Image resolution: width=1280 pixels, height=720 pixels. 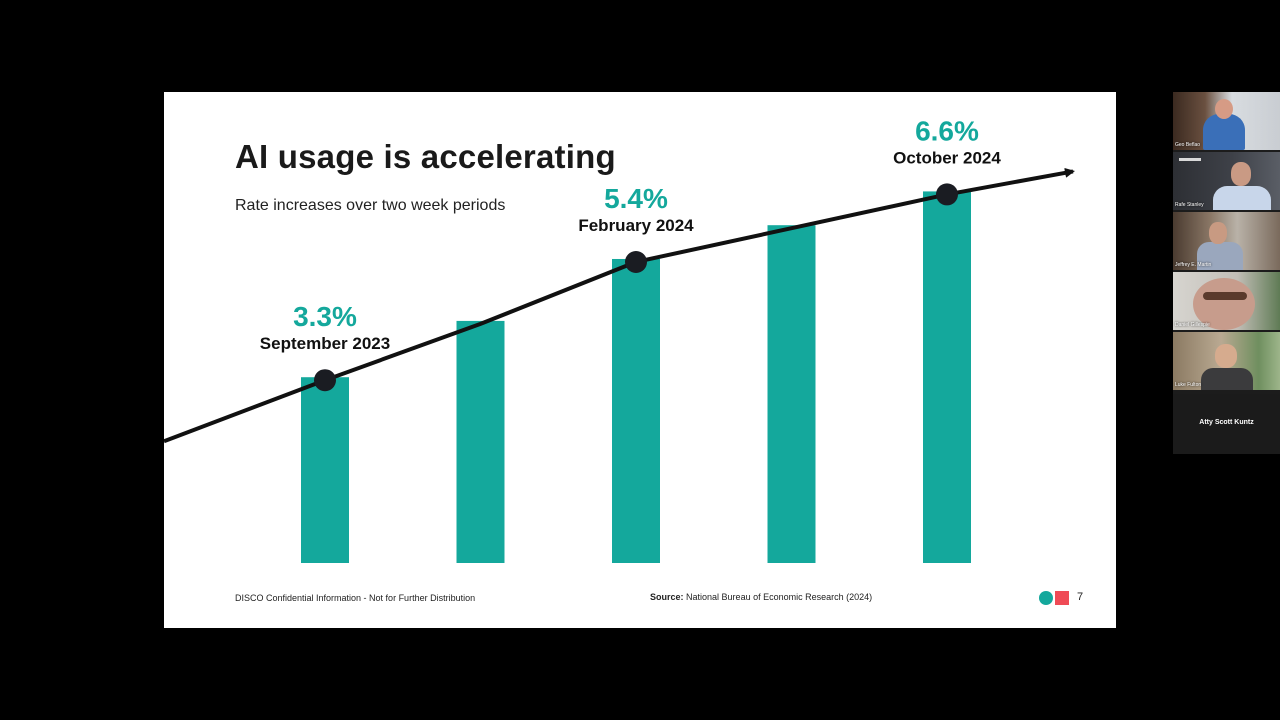 I want to click on participant-tile: Geo Beflao, so click(x=1226, y=121).